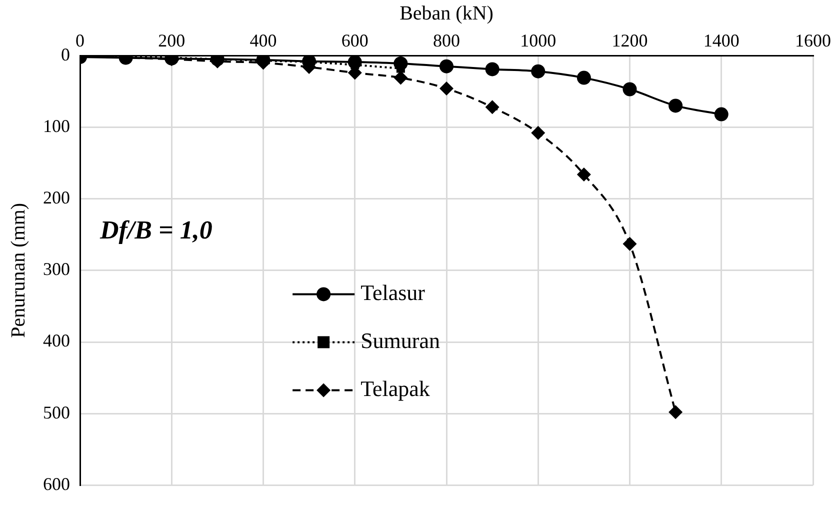 This screenshot has height=506, width=838. Describe the element at coordinates (721, 40) in the screenshot. I see `x-tick-label: 1400` at that location.